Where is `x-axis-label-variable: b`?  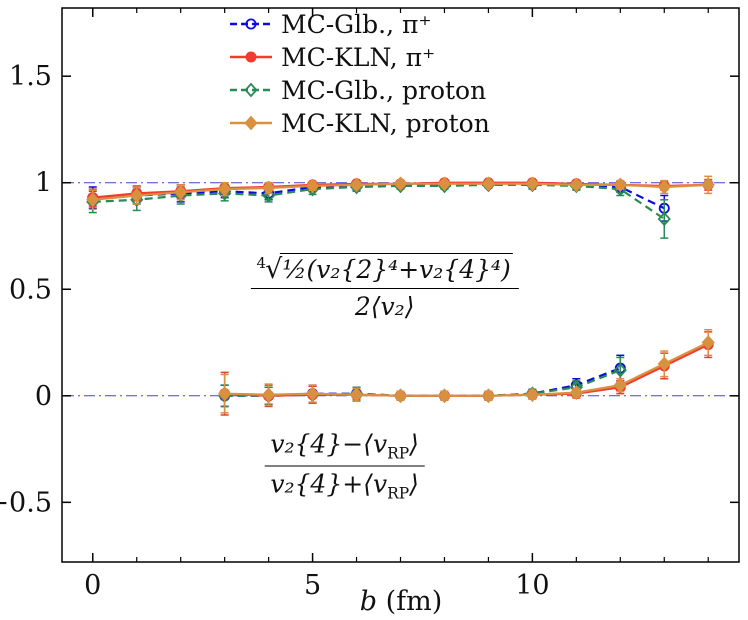
x-axis-label-variable: b is located at coordinates (368, 601).